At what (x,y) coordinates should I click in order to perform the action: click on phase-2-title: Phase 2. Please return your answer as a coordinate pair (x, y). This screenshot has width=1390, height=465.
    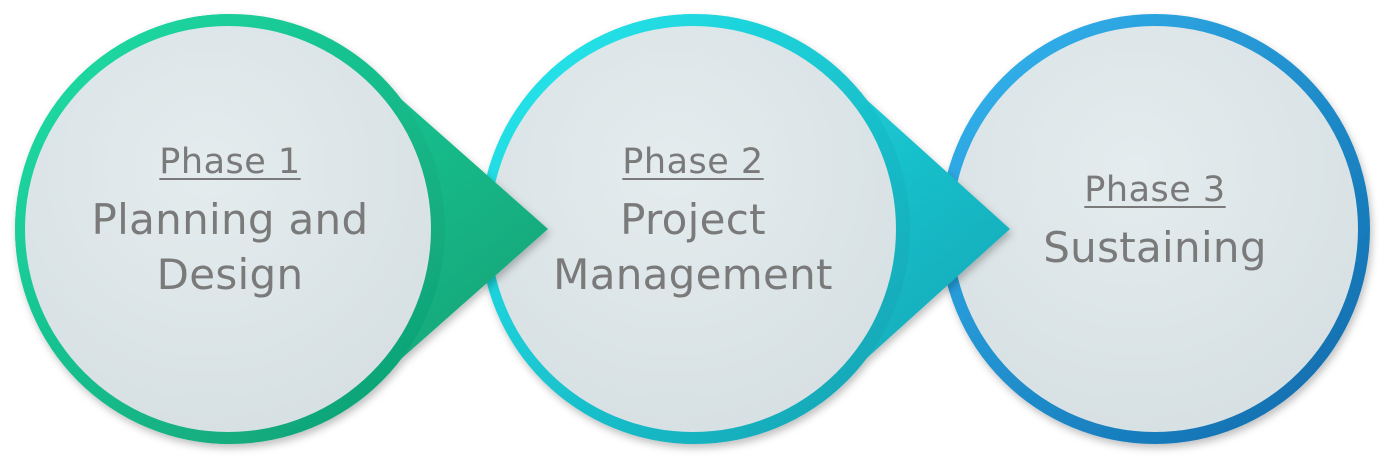
    Looking at the image, I should click on (693, 162).